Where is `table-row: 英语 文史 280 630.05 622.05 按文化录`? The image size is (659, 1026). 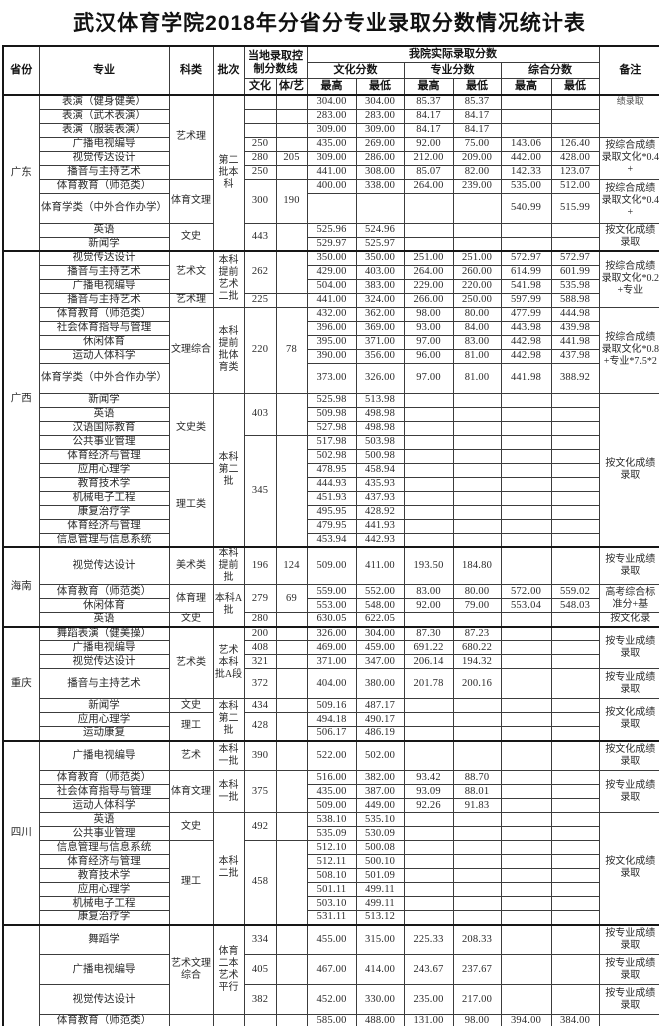
table-row: 英语 文史 280 630.05 622.05 按文化录 is located at coordinates (331, 619).